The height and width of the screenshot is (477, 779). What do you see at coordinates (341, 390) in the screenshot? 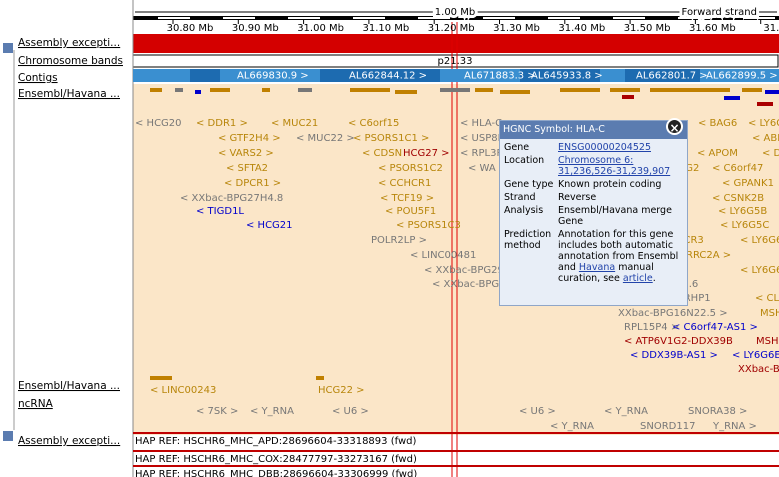
I see `feature-label: HCG22 >` at bounding box center [341, 390].